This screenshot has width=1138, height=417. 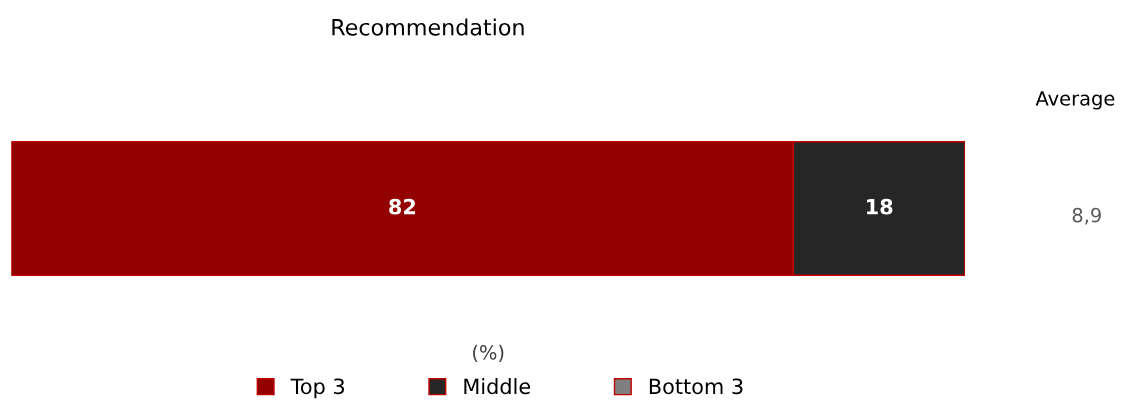 I want to click on x-axis-title: (%), so click(x=488, y=353).